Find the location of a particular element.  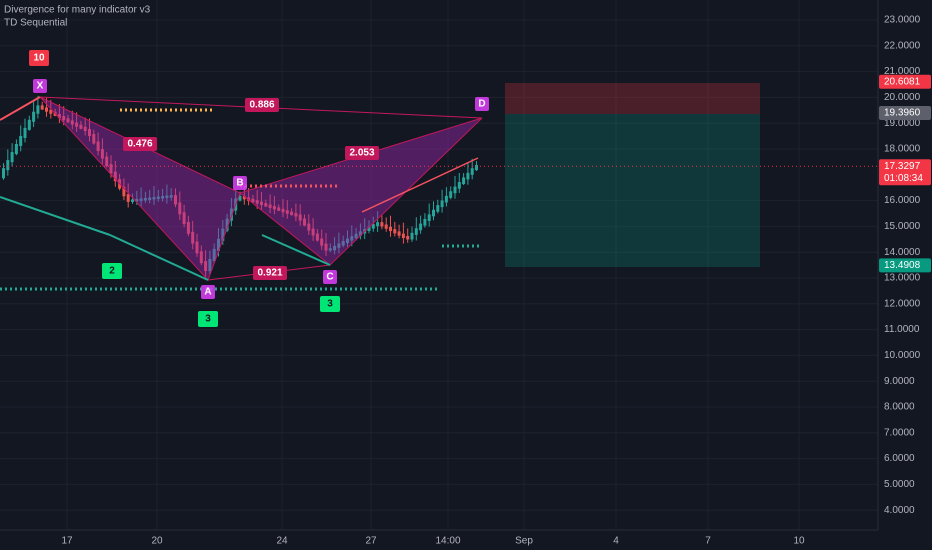

ratio-label: 2.053 is located at coordinates (361, 153).